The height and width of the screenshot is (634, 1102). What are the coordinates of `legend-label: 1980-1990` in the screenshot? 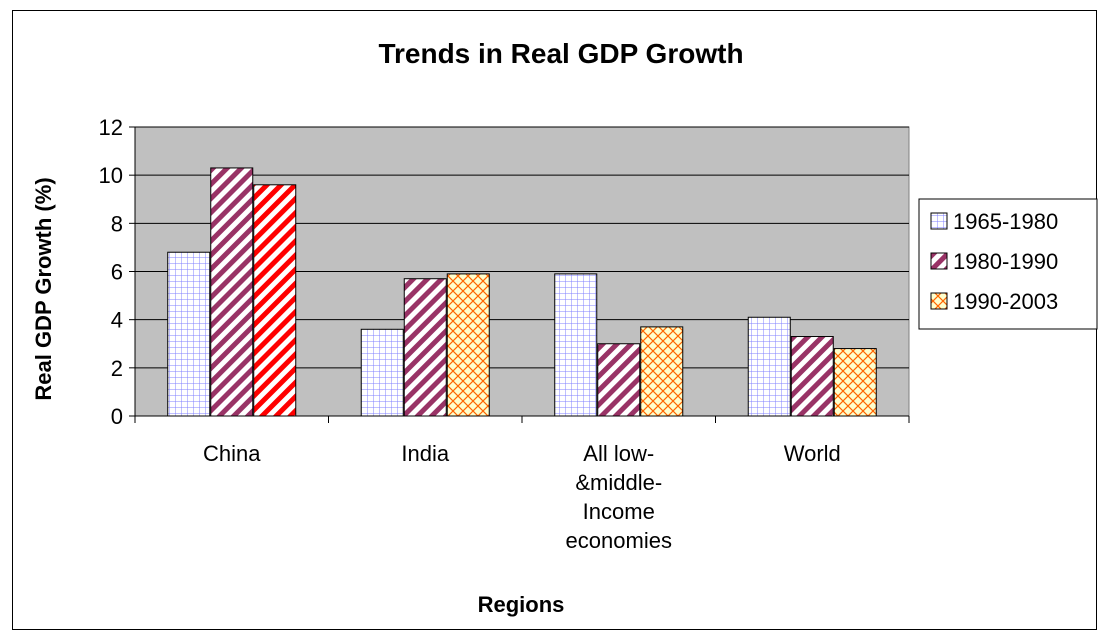 It's located at (1005, 261).